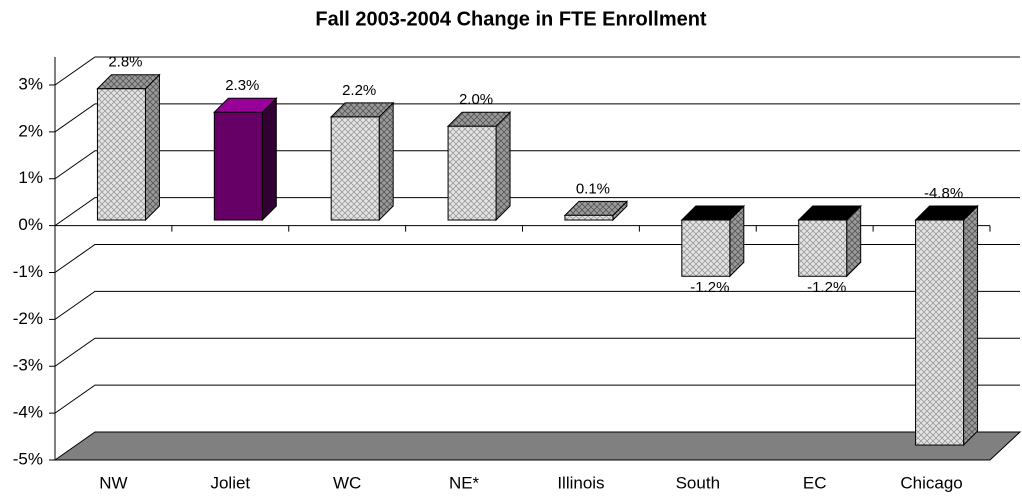 Image resolution: width=1022 pixels, height=500 pixels. Describe the element at coordinates (537, 446) in the screenshot. I see `floor` at that location.